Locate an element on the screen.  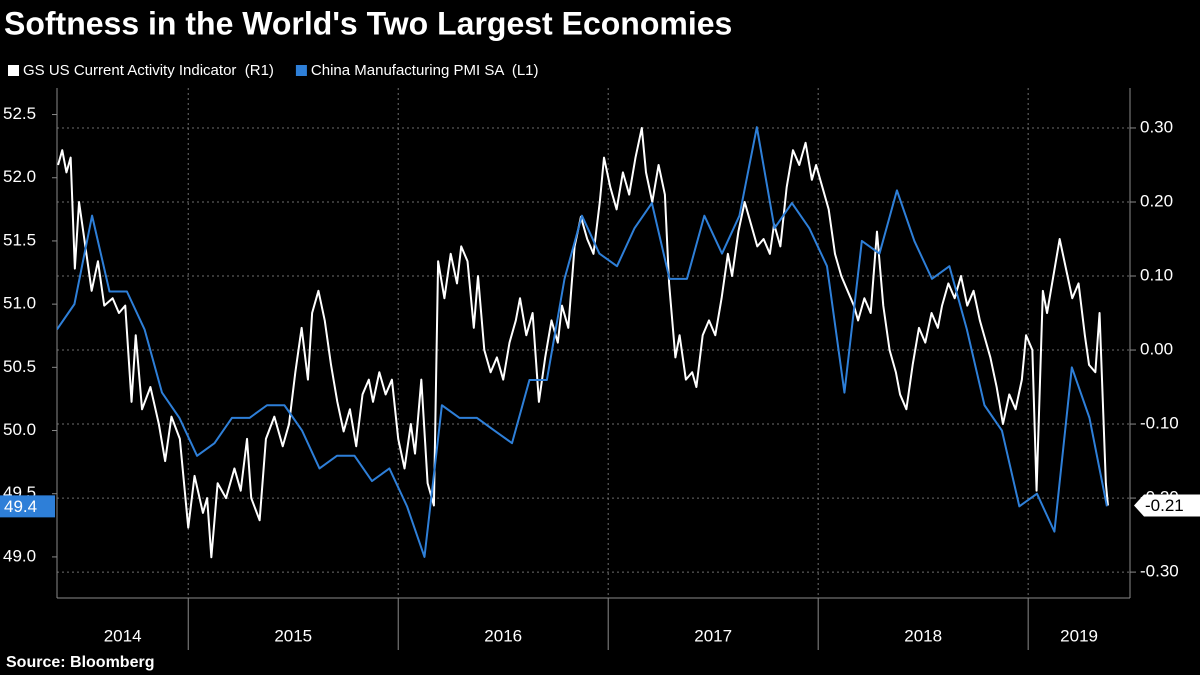
legend-label: China Manufacturing PMI SA (L1) is located at coordinates (425, 70).